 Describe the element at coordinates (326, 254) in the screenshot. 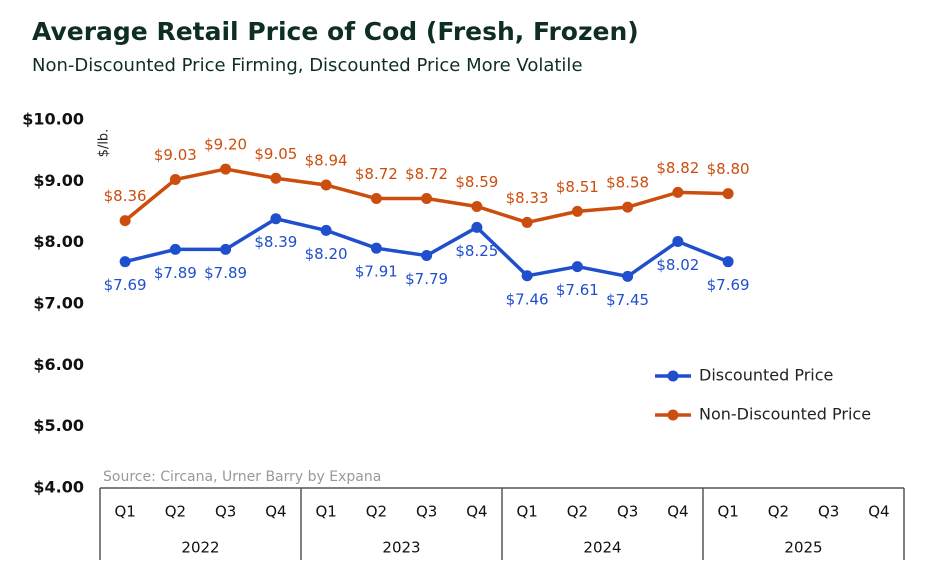

I see `data-label: $8.20` at that location.